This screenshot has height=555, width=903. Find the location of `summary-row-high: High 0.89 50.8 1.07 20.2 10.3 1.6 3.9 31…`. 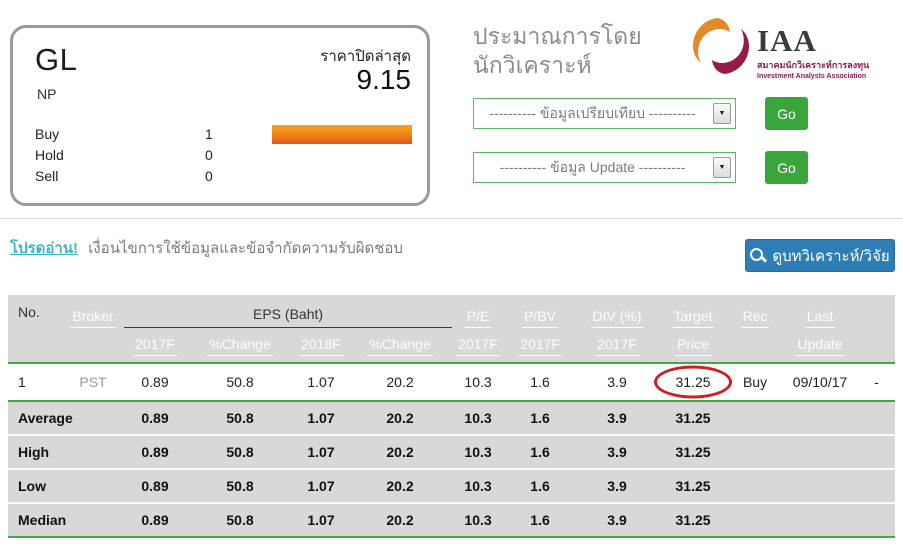

summary-row-high: High 0.89 50.8 1.07 20.2 10.3 1.6 3.9 31… is located at coordinates (452, 451).